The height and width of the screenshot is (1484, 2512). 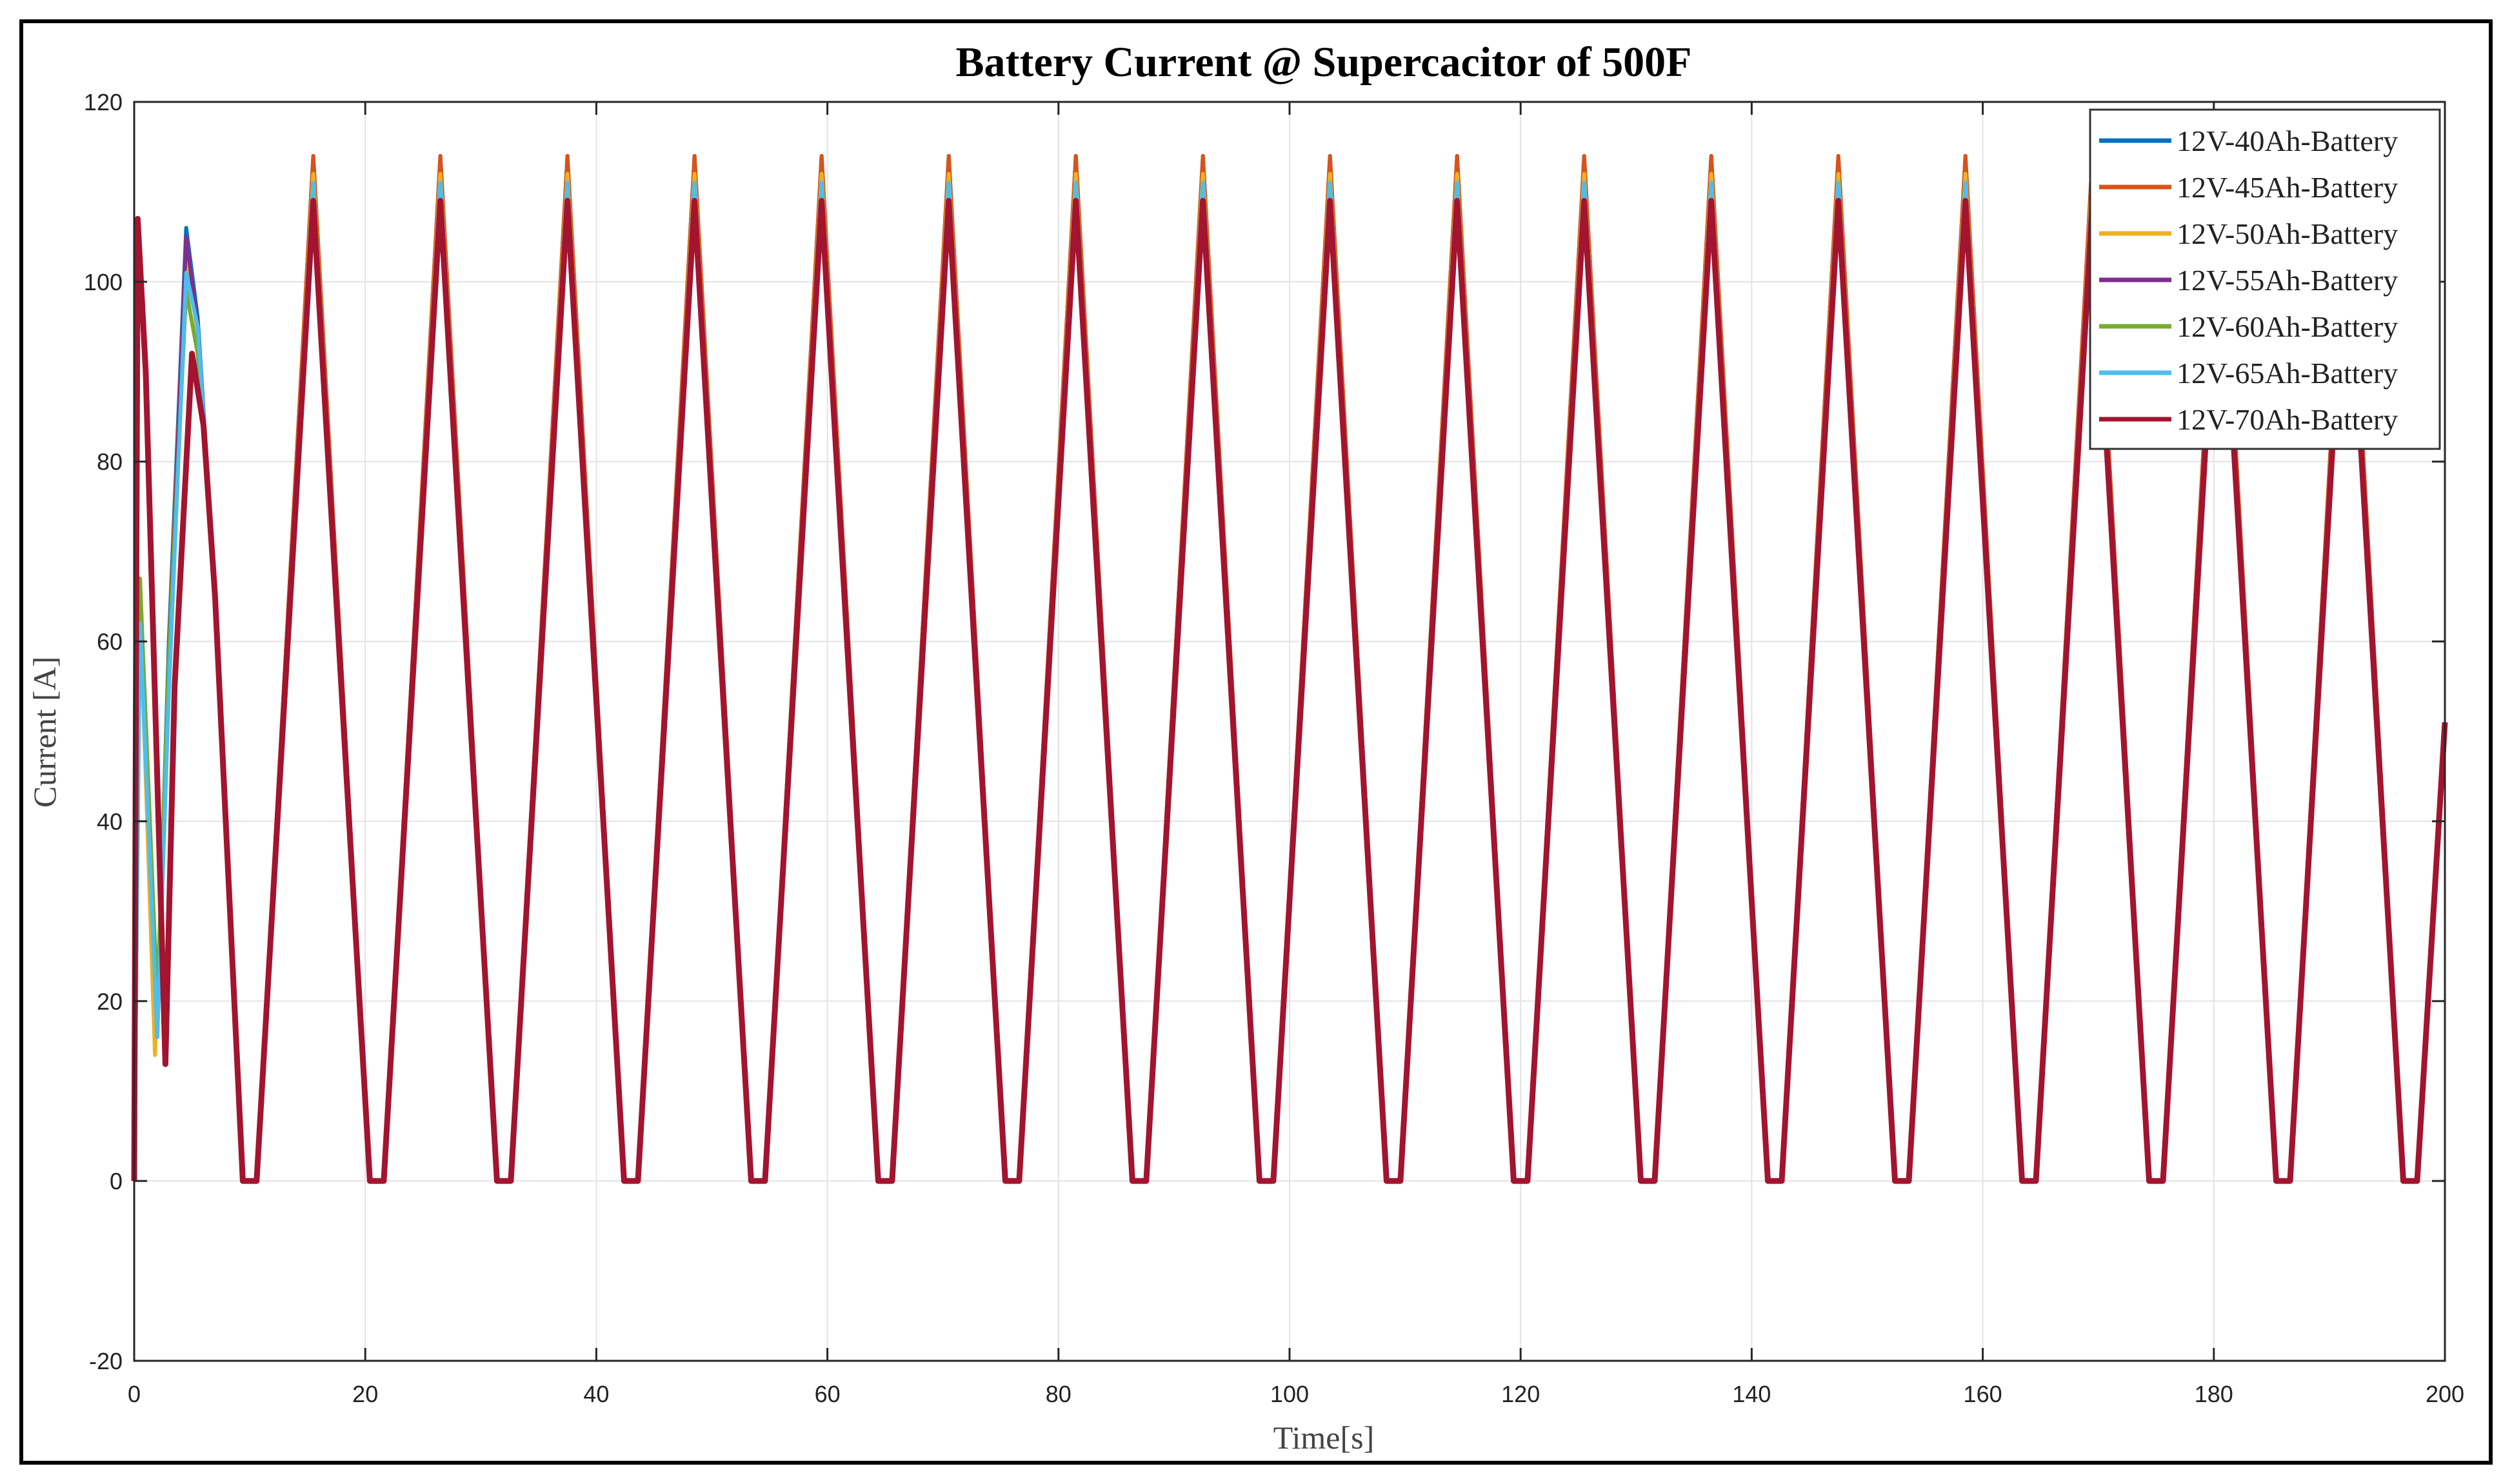 What do you see at coordinates (103, 282) in the screenshot?
I see `y-tick-label: 100` at bounding box center [103, 282].